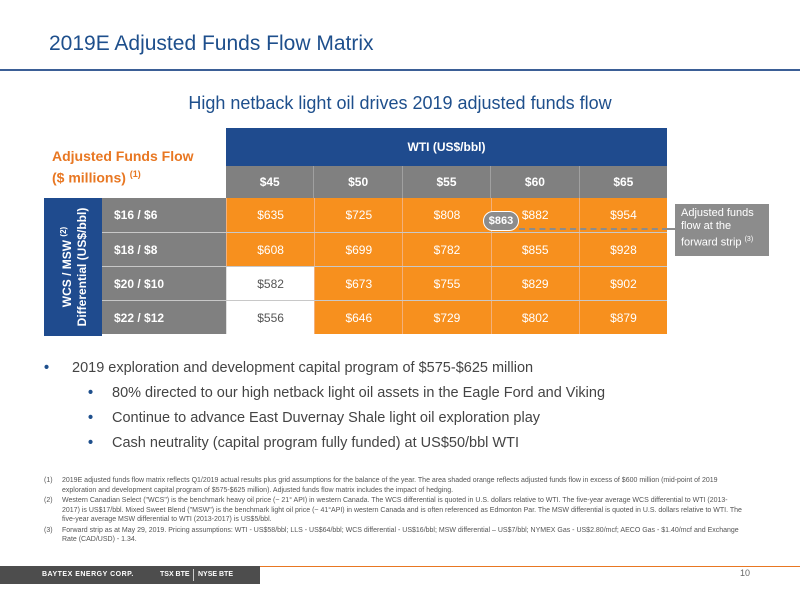  What do you see at coordinates (446, 249) in the screenshot?
I see `matrix-cell: $782` at bounding box center [446, 249].